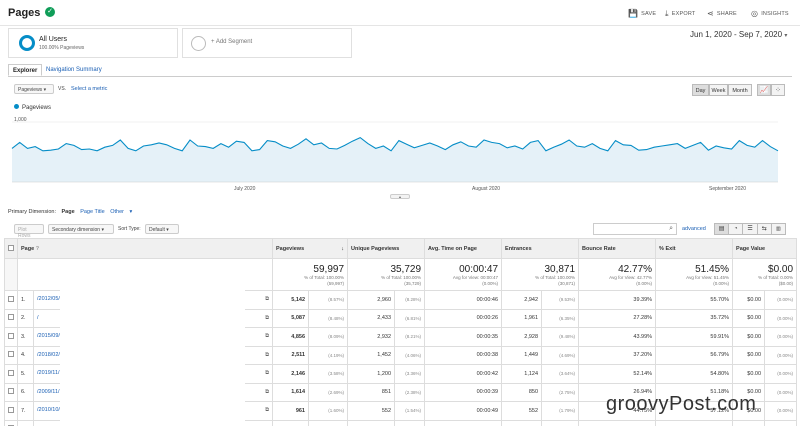 Image resolution: width=800 pixels, height=426 pixels. Describe the element at coordinates (617, 337) in the screenshot. I see `bounce-rate-value: 43.99%` at that location.